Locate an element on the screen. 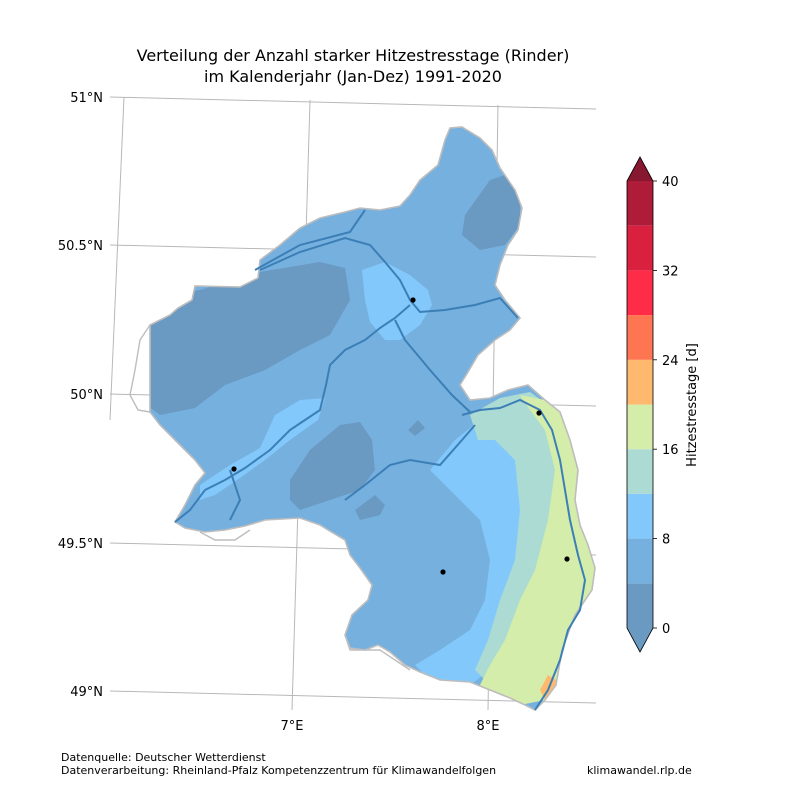  colorbar-tick-label: 8 is located at coordinates (666, 540).